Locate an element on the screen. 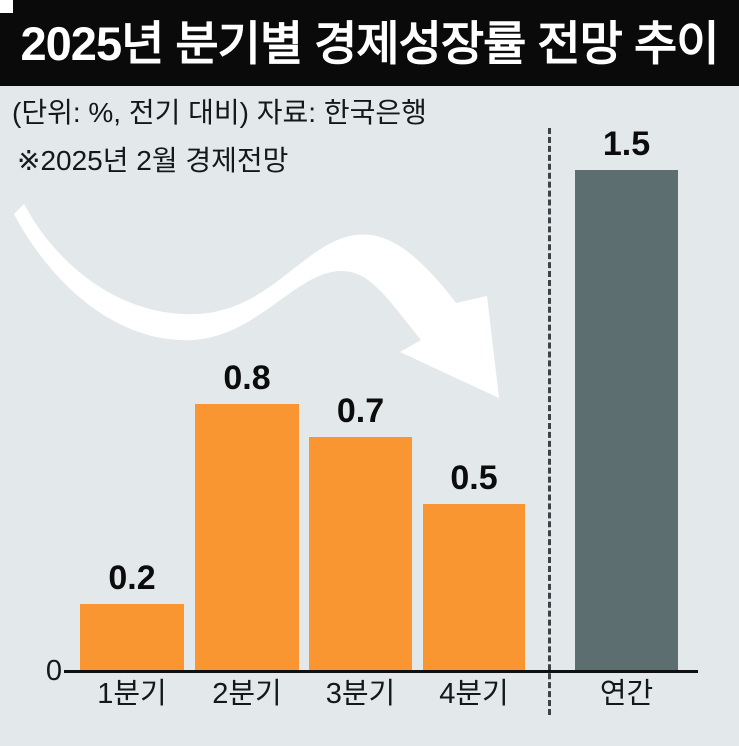  bar-3분기 is located at coordinates (360, 554).